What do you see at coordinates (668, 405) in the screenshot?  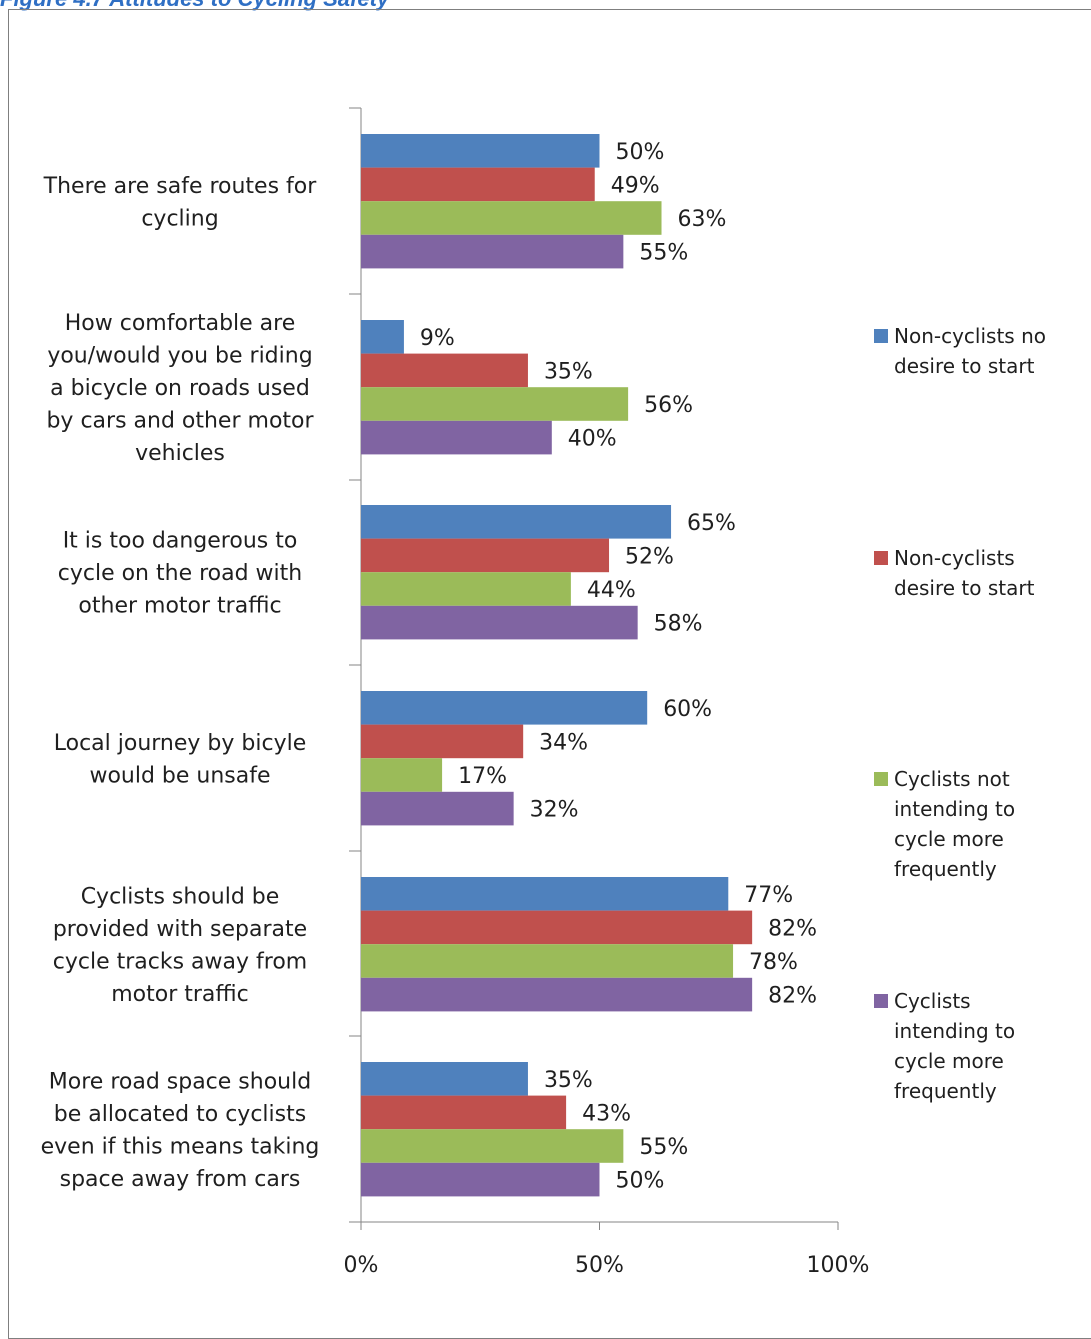 I see `data-label: 56%` at bounding box center [668, 405].